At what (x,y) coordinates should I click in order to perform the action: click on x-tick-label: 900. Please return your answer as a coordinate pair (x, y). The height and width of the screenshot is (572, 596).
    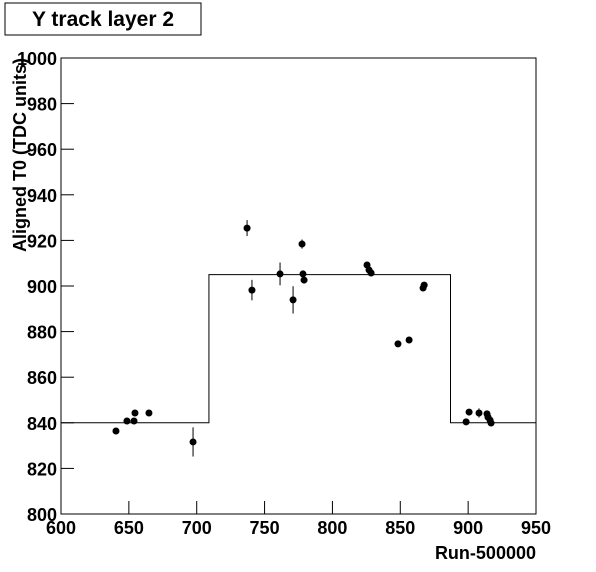
    Looking at the image, I should click on (468, 528).